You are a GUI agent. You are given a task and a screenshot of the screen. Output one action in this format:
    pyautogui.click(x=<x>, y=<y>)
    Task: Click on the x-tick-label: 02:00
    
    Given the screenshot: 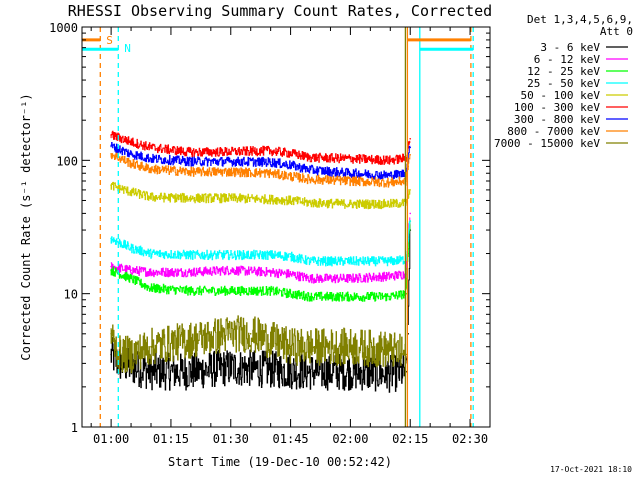 What is the action you would take?
    pyautogui.click(x=350, y=439)
    